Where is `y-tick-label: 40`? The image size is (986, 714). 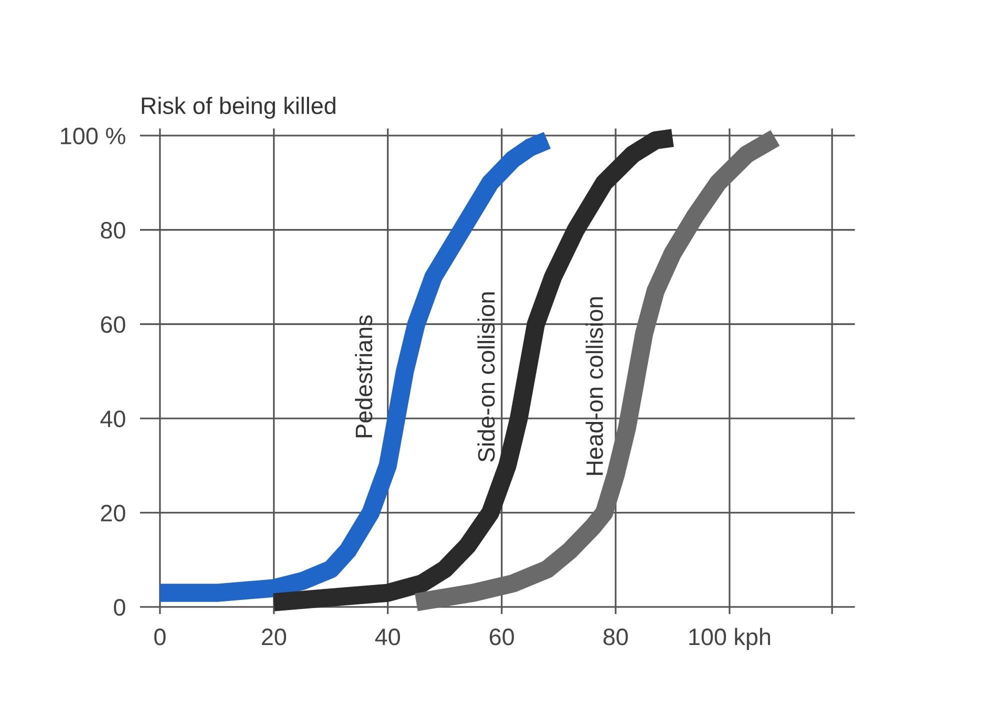 y-tick-label: 40 is located at coordinates (113, 419).